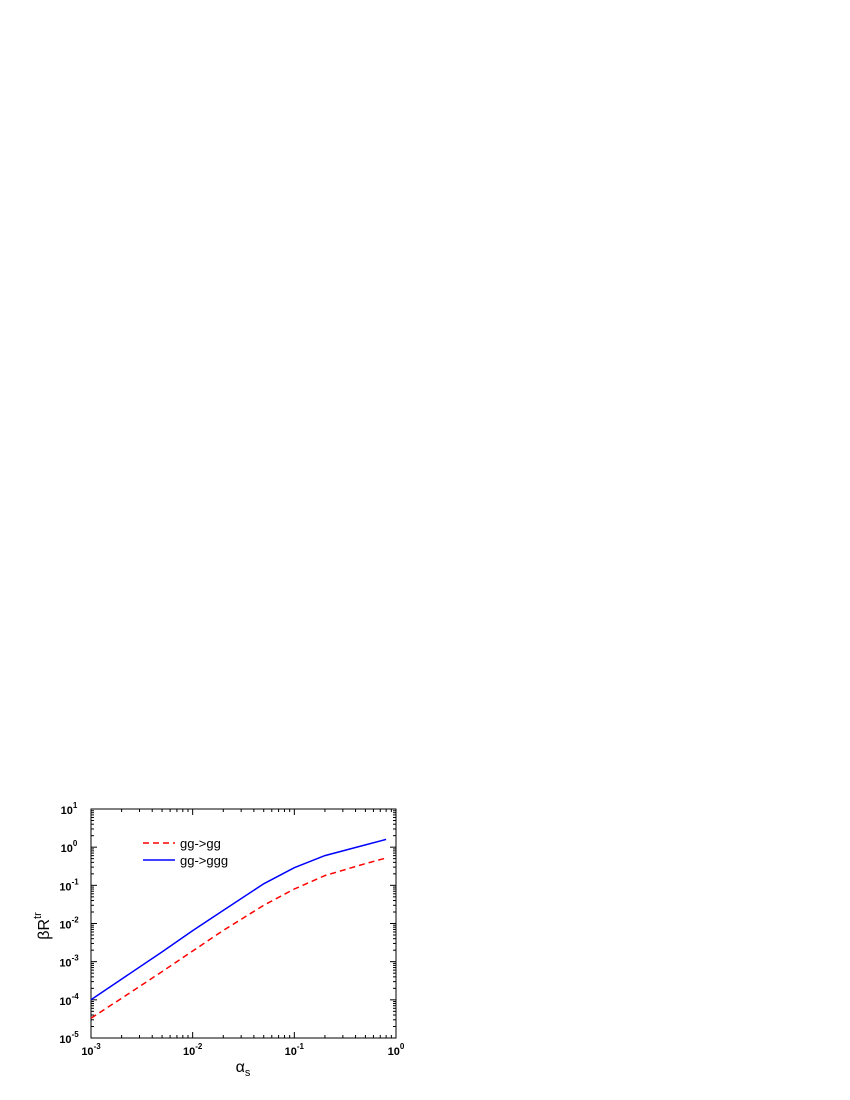 The image size is (850, 1100). What do you see at coordinates (193, 1050) in the screenshot?
I see `x-tick-label: 10⁻²` at bounding box center [193, 1050].